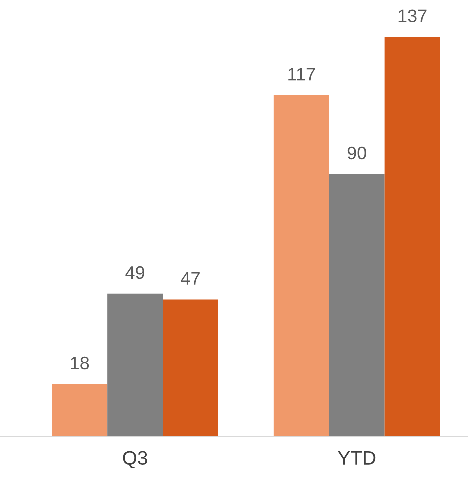 This screenshot has height=479, width=468. I want to click on x-tick-label: Q3, so click(135, 459).